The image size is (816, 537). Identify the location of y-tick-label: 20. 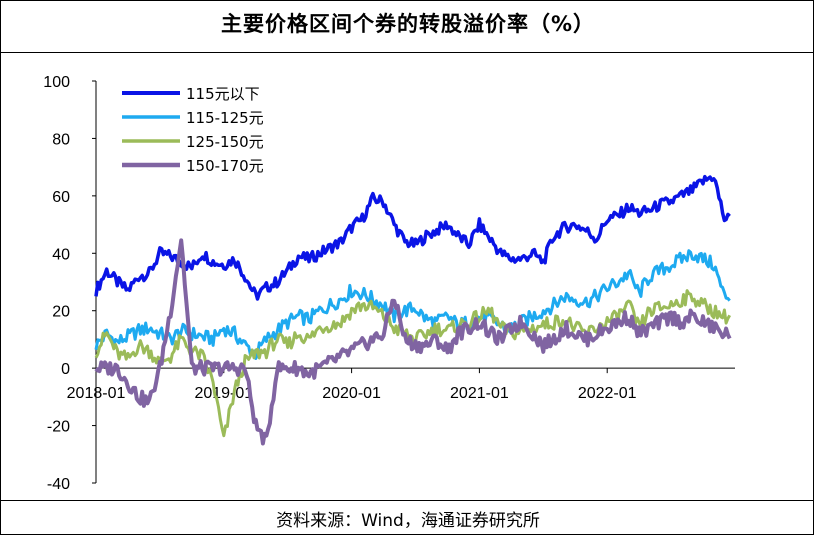
(61, 312).